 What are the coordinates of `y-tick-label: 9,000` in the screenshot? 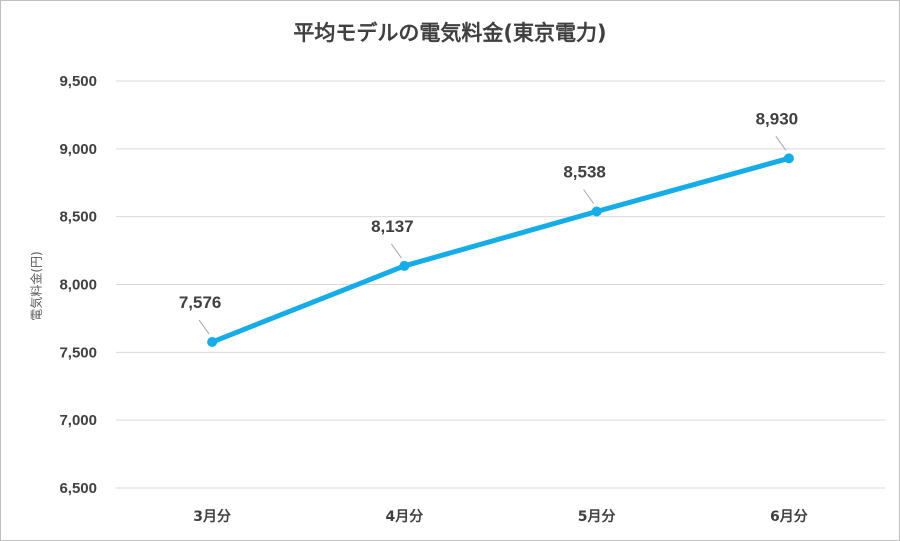 It's located at (78, 149).